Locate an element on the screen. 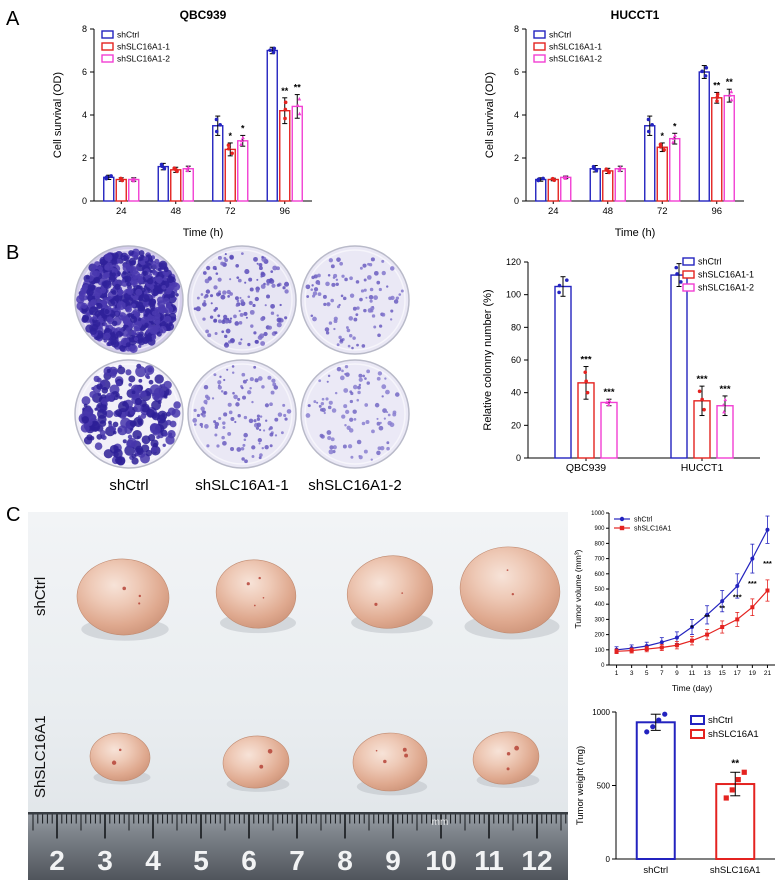  ruler-number: 8 is located at coordinates (345, 860).